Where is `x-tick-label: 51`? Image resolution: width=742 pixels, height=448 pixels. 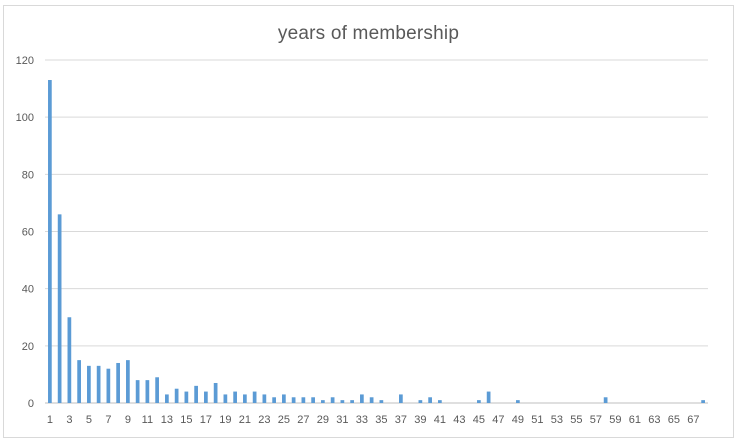
x-tick-label: 51 is located at coordinates (537, 420).